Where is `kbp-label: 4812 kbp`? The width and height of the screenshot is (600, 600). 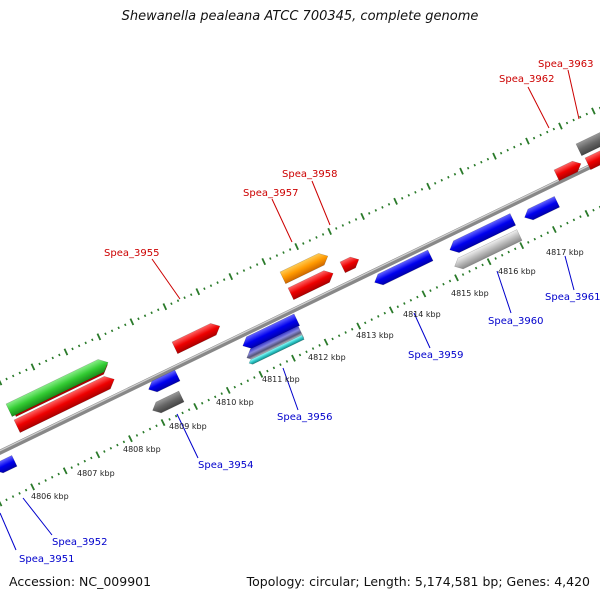 kbp-label: 4812 kbp is located at coordinates (327, 357).